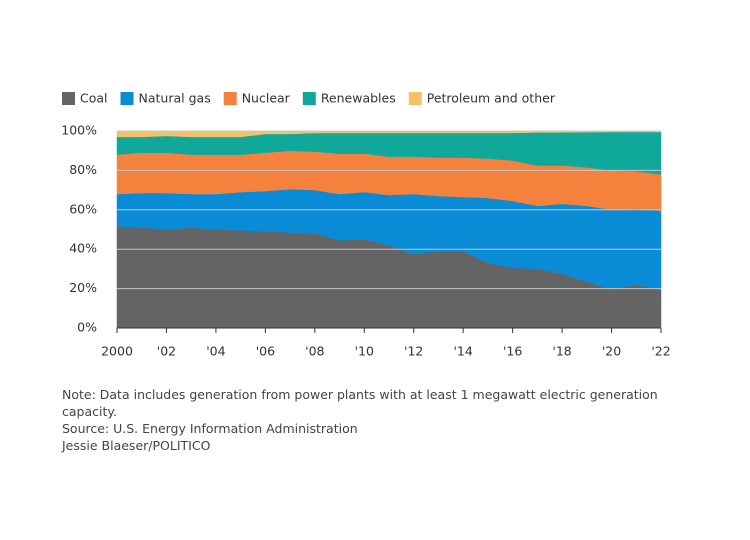  I want to click on y-tick-label: 80%, so click(83, 169).